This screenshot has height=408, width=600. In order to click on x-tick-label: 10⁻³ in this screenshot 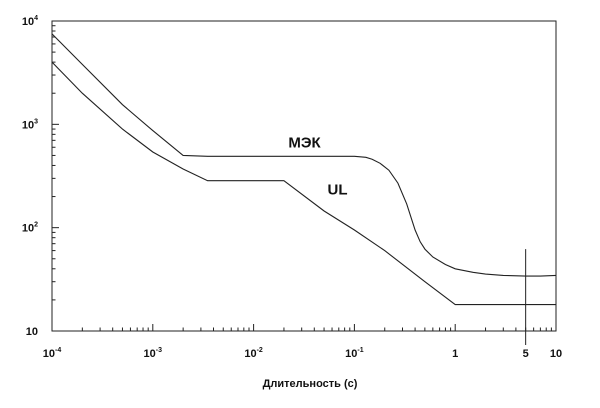, I will do `click(153, 353)`.